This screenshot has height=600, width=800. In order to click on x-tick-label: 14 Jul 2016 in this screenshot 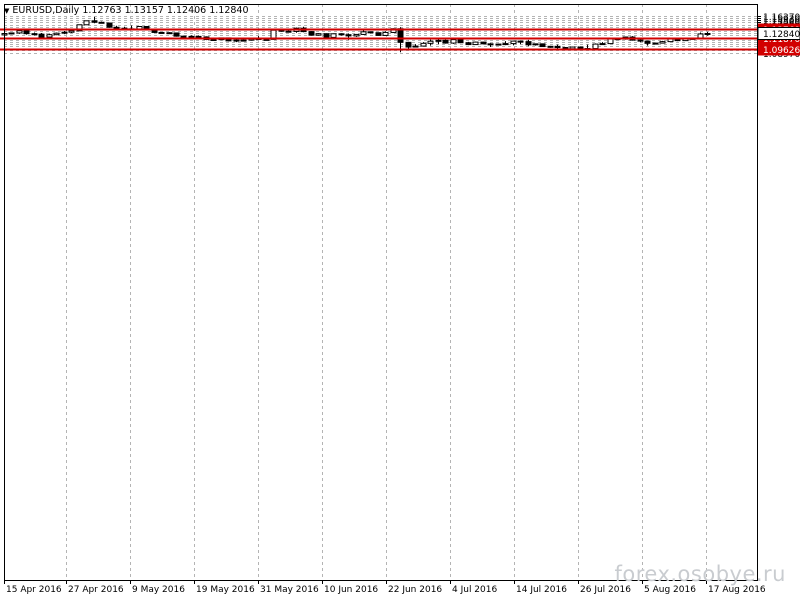, I will do `click(541, 590)`.